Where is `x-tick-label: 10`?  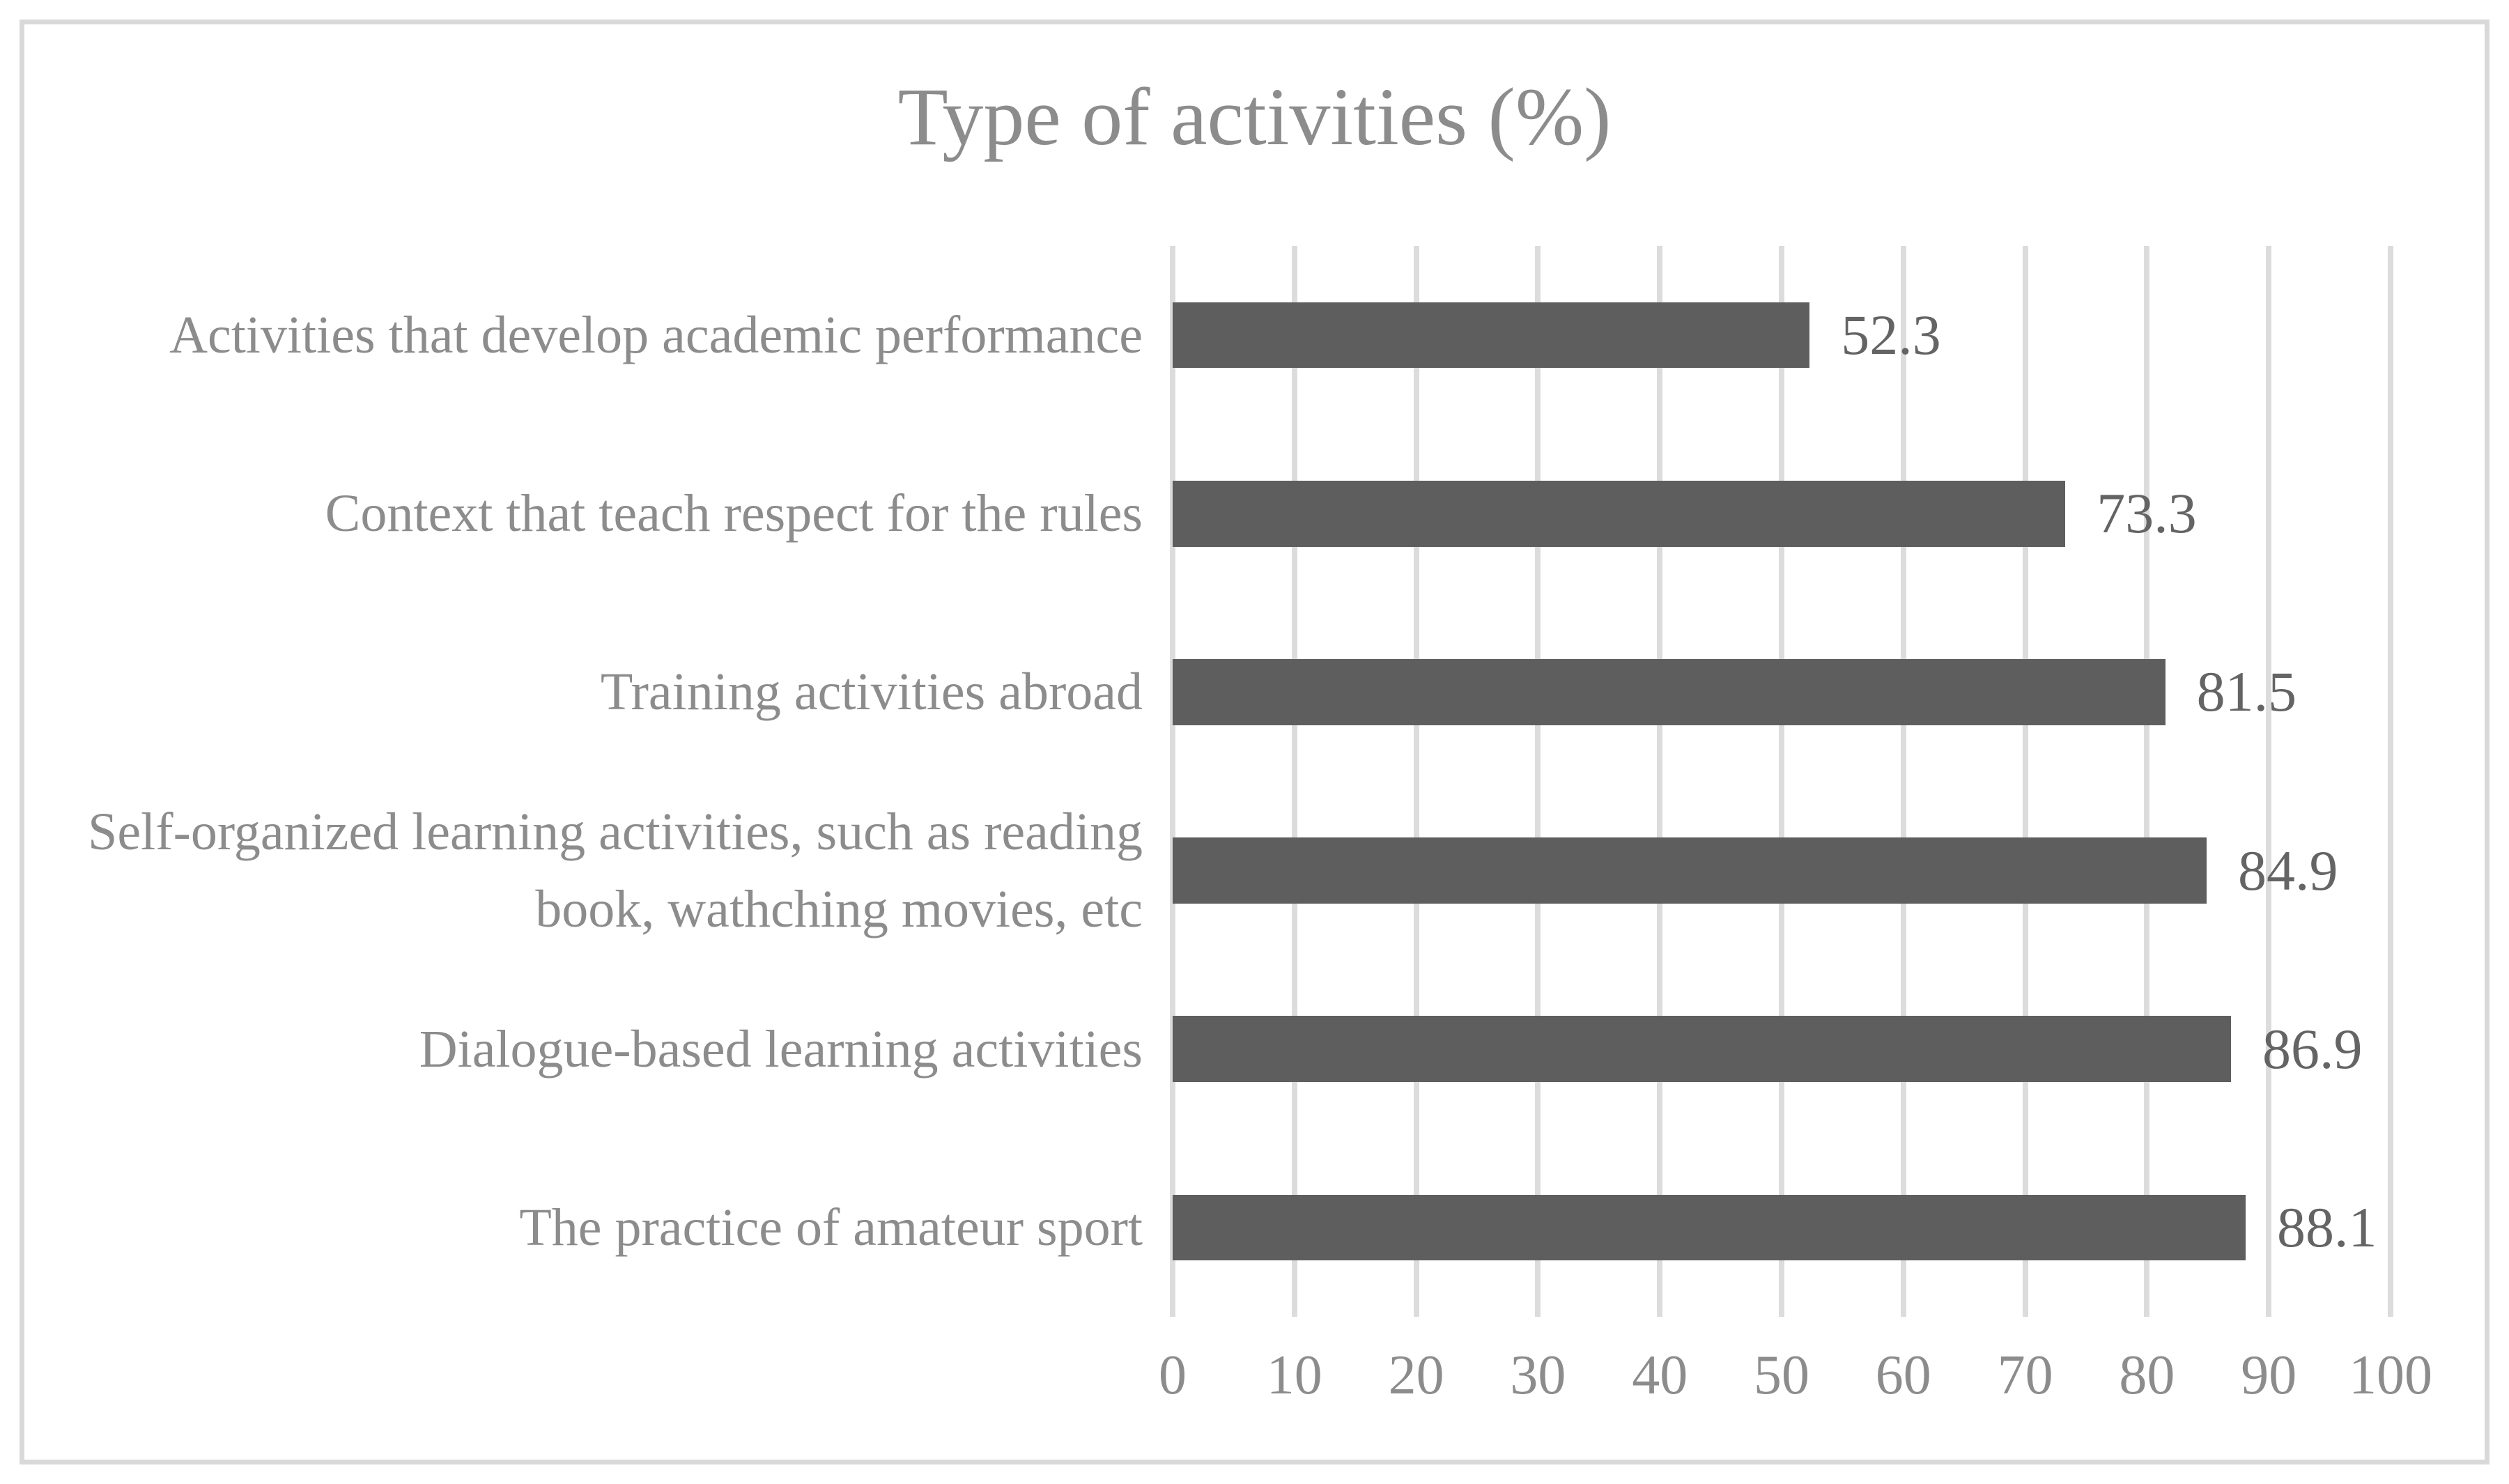 x-tick-label: 10 is located at coordinates (1294, 1375).